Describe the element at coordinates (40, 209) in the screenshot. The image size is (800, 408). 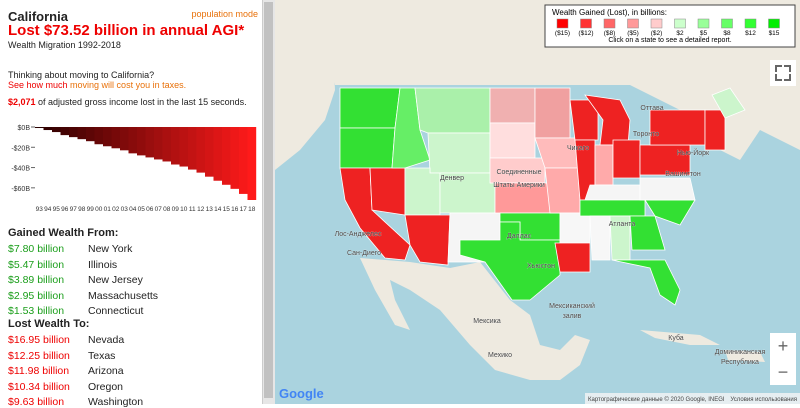
I see `x-tick-label: 93` at that location.